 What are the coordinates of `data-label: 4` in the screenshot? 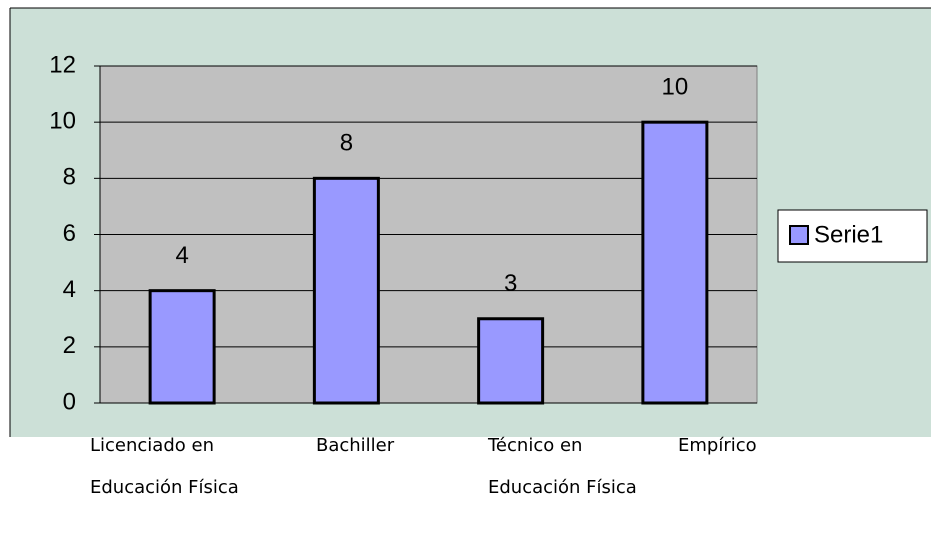 It's located at (181, 255).